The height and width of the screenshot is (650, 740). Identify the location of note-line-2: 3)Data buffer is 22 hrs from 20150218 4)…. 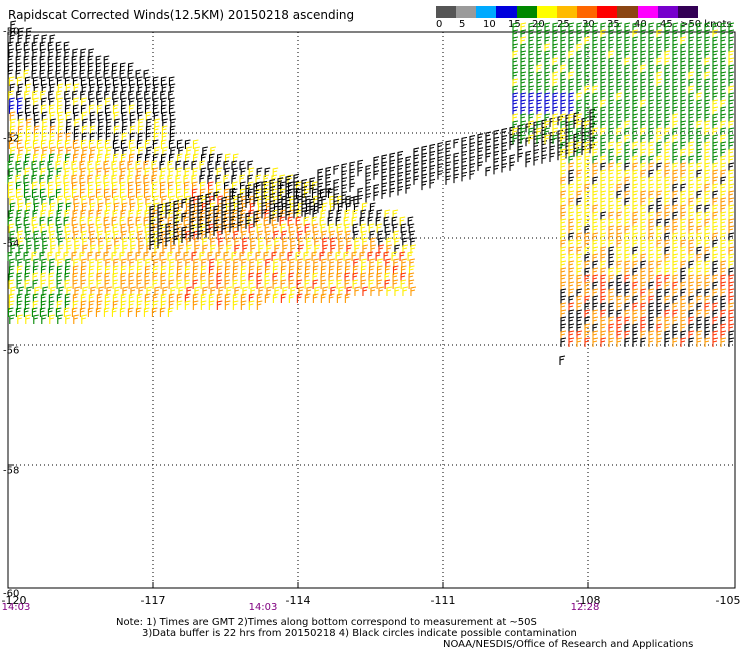
(359, 633).